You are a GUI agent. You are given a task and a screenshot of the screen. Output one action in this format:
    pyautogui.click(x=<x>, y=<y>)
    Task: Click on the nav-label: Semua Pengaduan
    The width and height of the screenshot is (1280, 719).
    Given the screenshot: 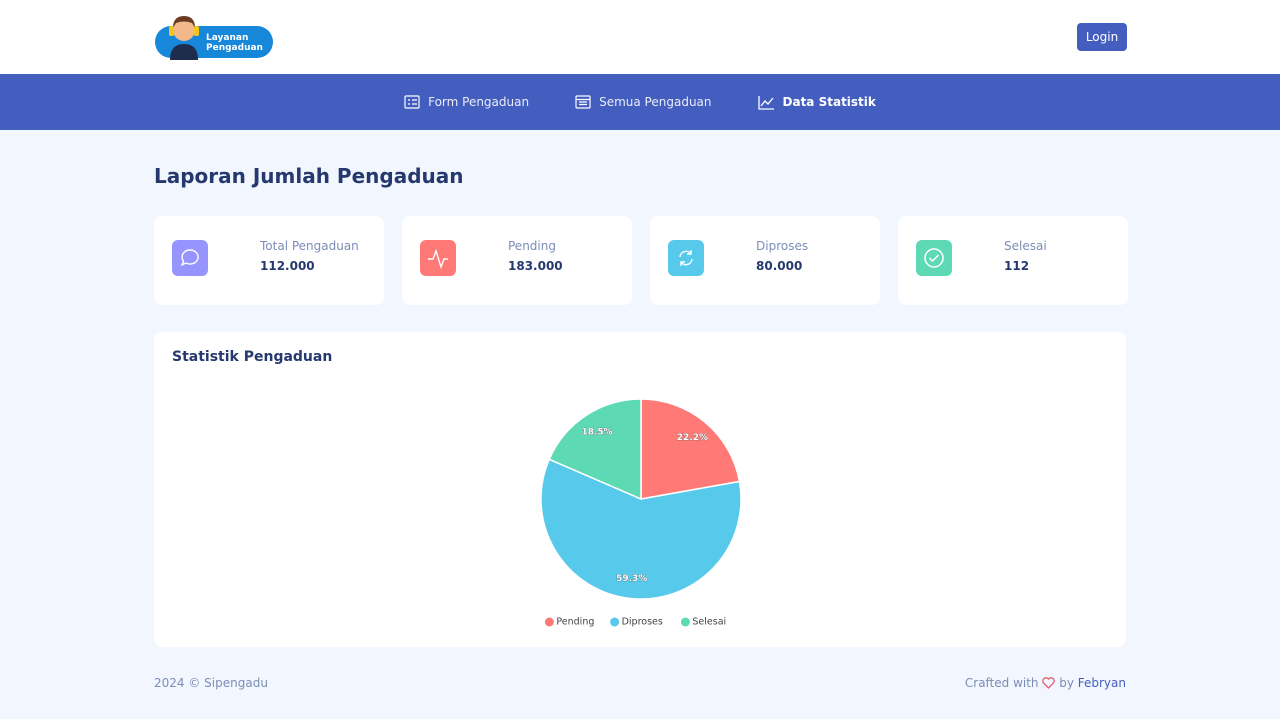 What is the action you would take?
    pyautogui.click(x=655, y=102)
    